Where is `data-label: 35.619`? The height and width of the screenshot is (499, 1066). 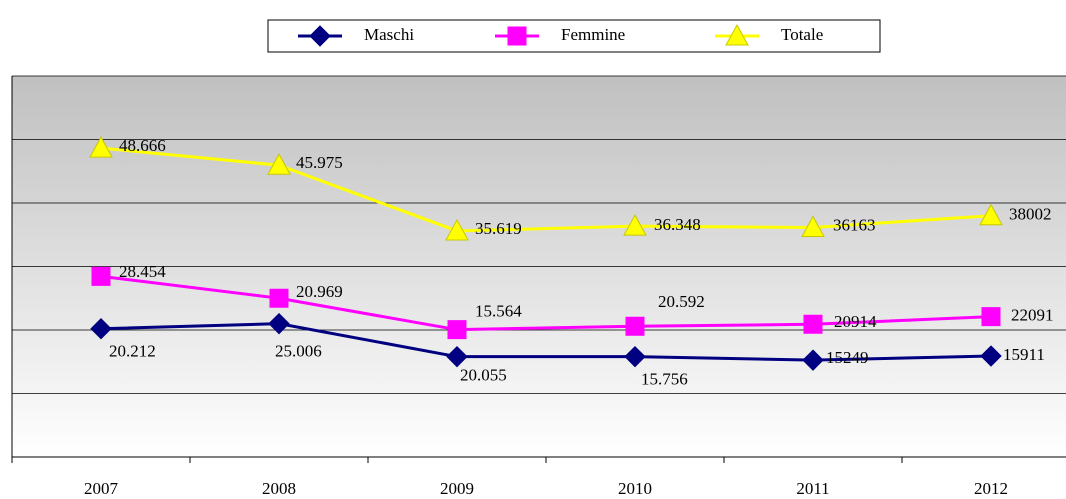 data-label: 35.619 is located at coordinates (498, 228).